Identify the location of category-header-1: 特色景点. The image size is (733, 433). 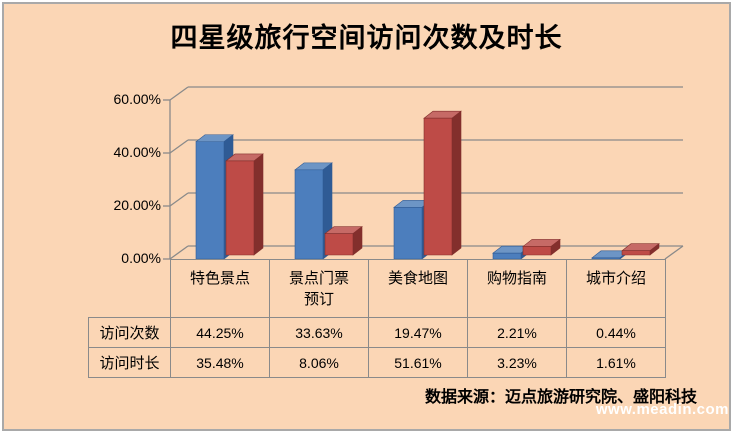
(220, 288).